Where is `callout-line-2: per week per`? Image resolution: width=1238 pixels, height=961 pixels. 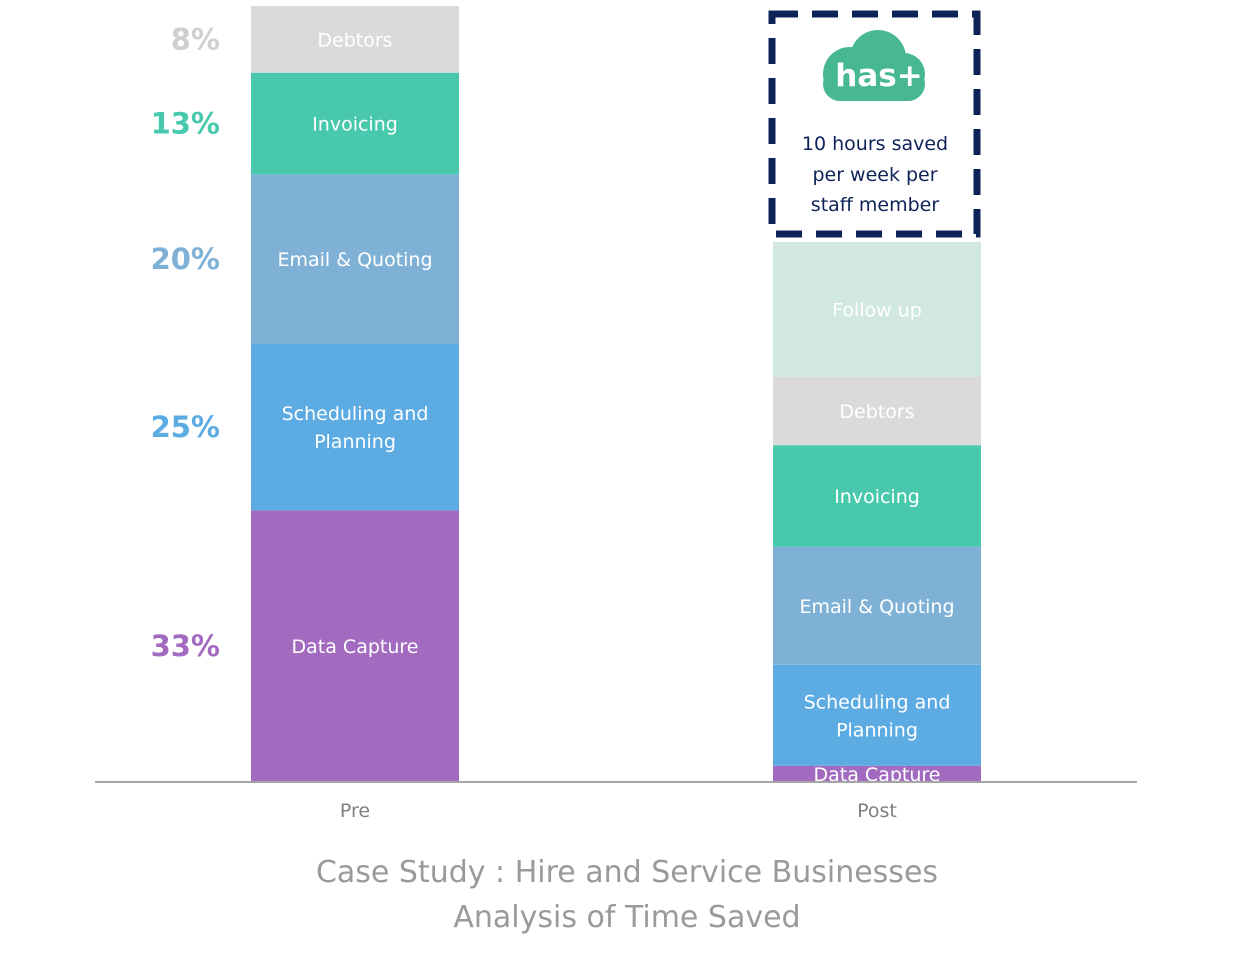
callout-line-2: per week per is located at coordinates (874, 175).